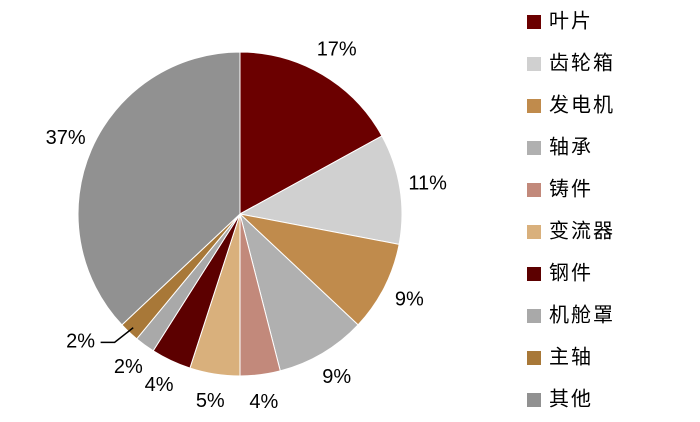  What do you see at coordinates (582, 62) in the screenshot?
I see `legend-label: 齿轮箱` at bounding box center [582, 62].